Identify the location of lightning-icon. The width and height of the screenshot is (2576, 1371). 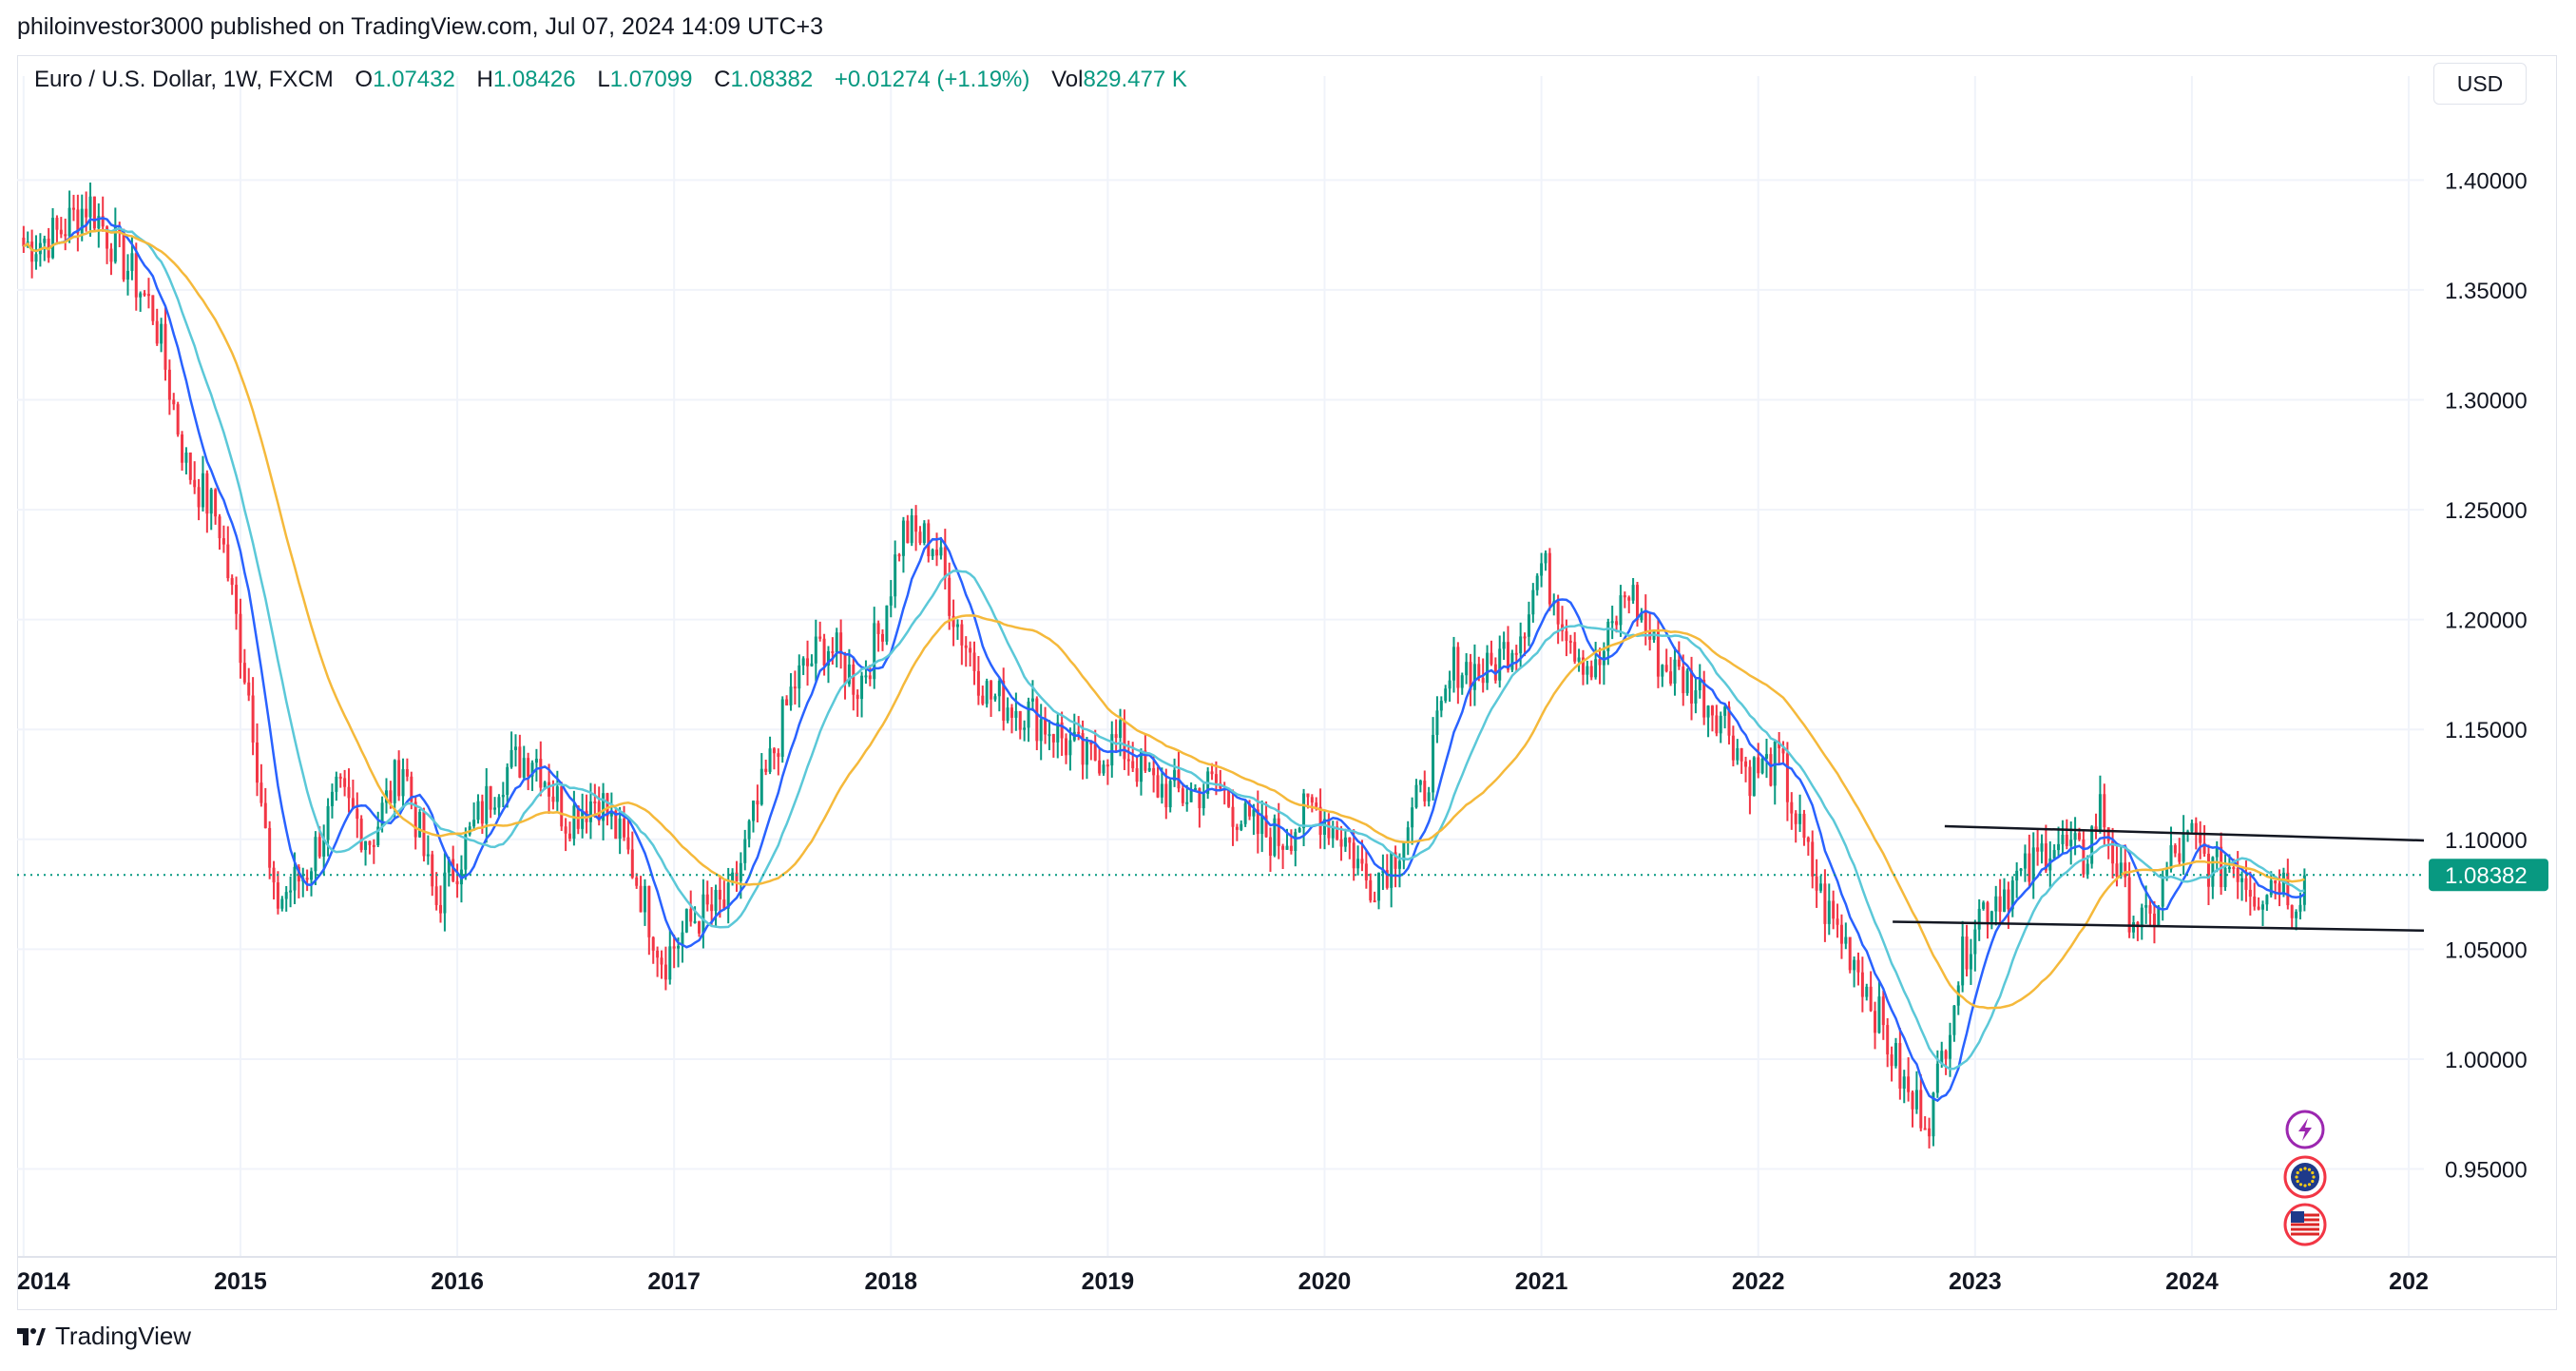
(2305, 1129).